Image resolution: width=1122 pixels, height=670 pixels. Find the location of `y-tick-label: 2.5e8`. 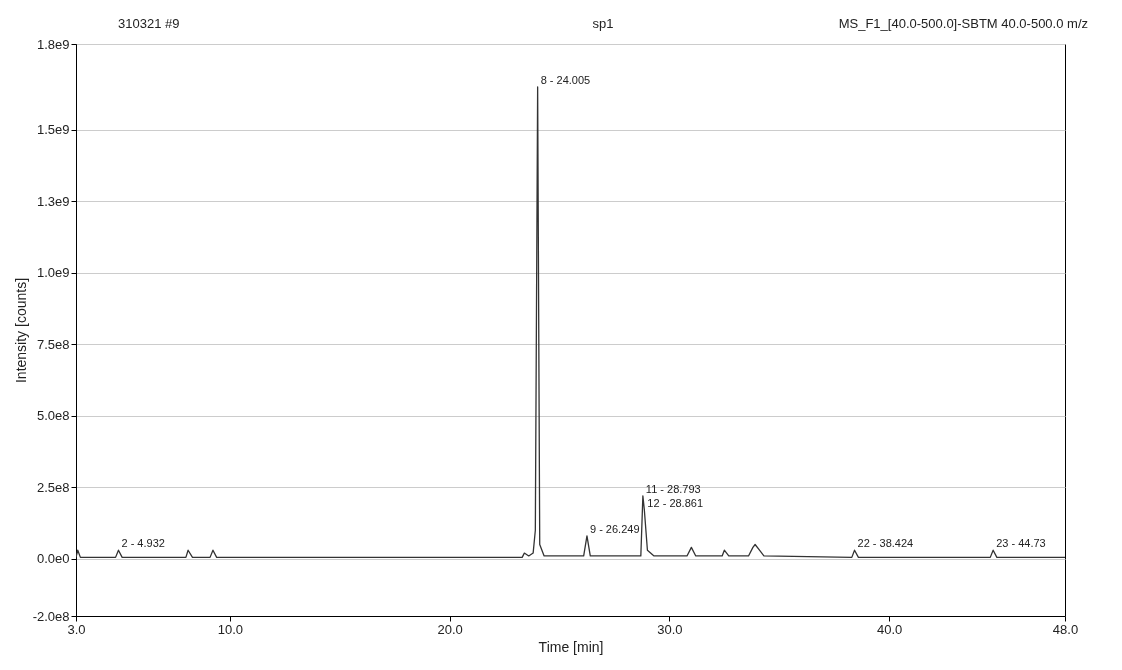

y-tick-label: 2.5e8 is located at coordinates (53, 487).